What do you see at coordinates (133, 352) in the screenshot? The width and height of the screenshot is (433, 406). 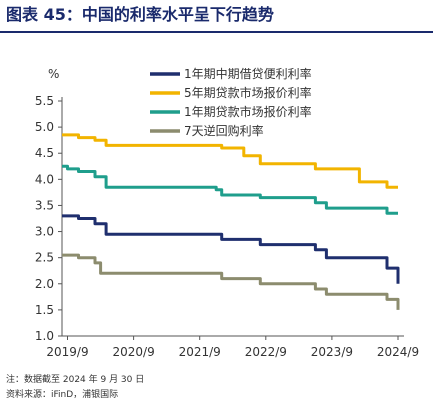 I see `x-tick-label: 2020/9` at bounding box center [133, 352].